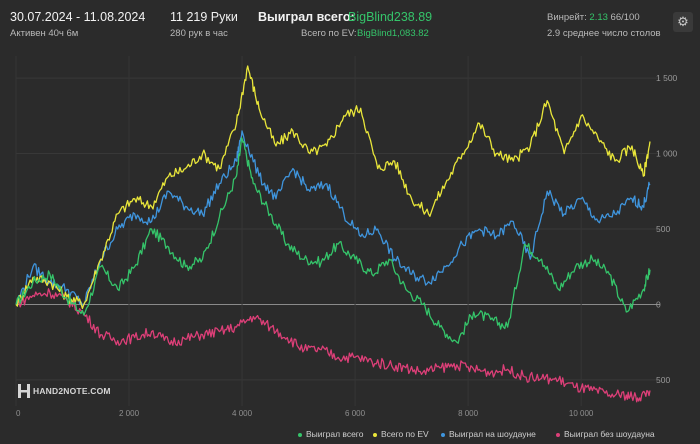  Describe the element at coordinates (24, 391) in the screenshot. I see `hand2note-logo-icon` at that location.